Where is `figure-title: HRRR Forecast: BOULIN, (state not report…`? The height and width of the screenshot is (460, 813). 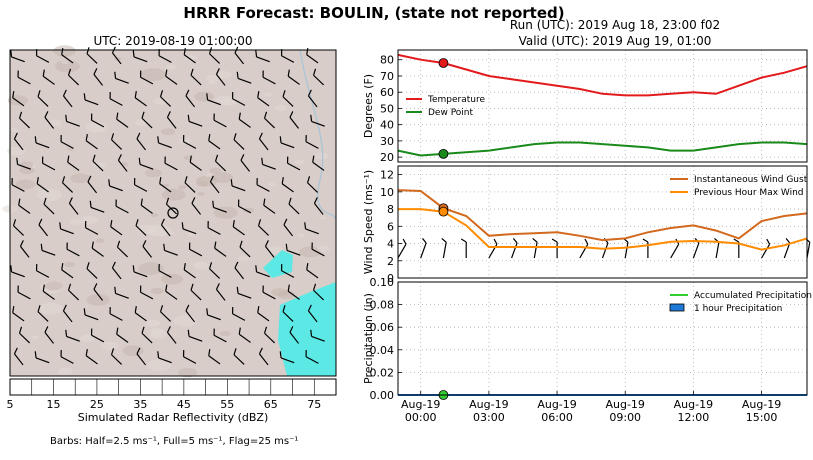 figure-title: HRRR Forecast: BOULIN, (state not report… is located at coordinates (374, 13).